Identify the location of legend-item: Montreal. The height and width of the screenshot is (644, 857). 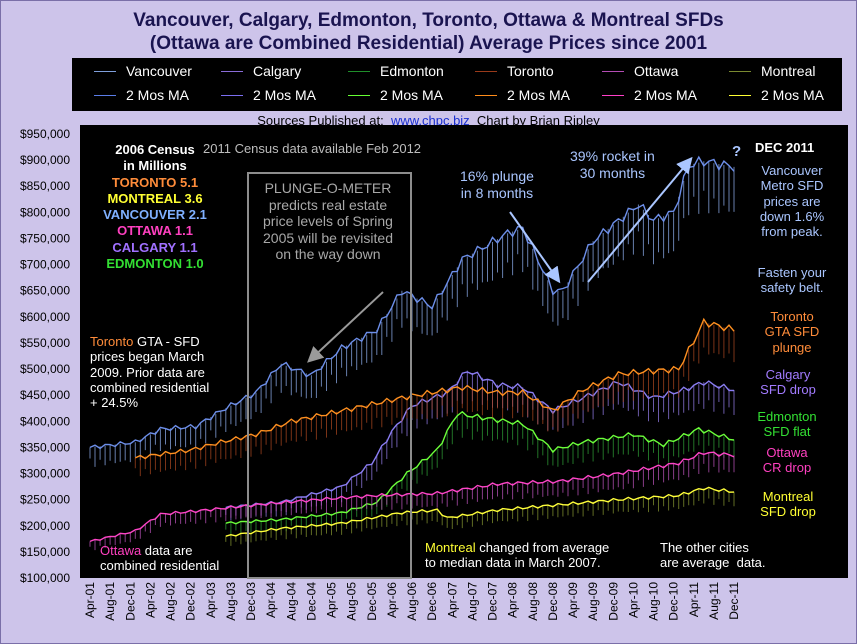
(772, 71).